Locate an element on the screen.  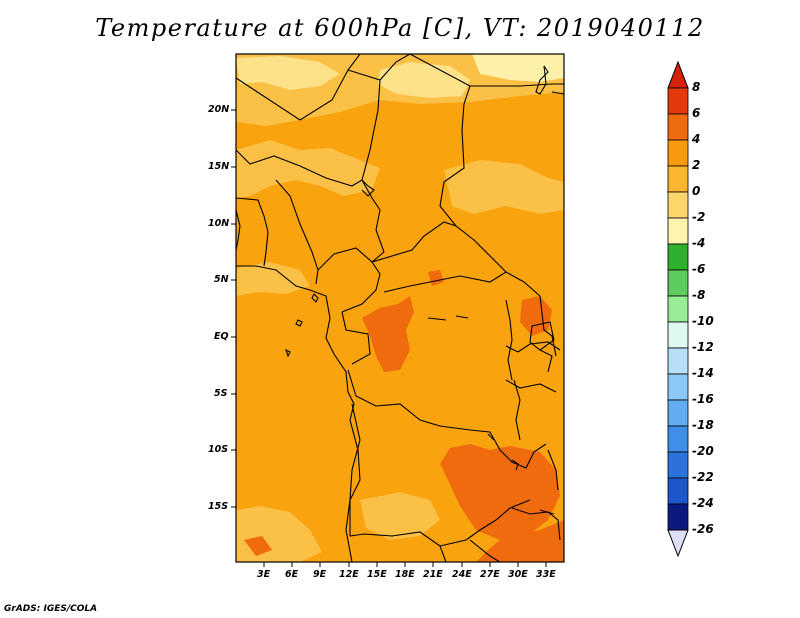
lat-label-5n: 5N is located at coordinates (221, 279).